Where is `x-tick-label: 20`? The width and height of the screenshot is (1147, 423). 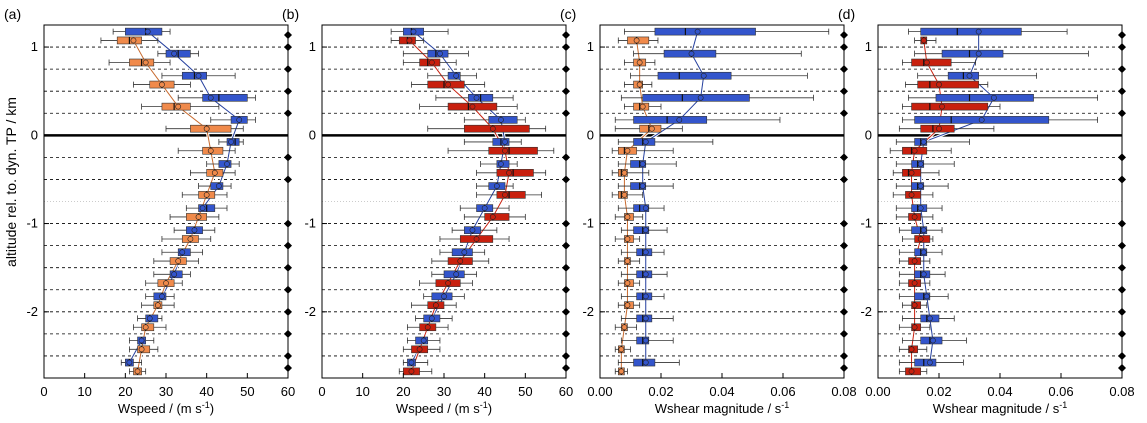
x-tick-label: 20 is located at coordinates (125, 391).